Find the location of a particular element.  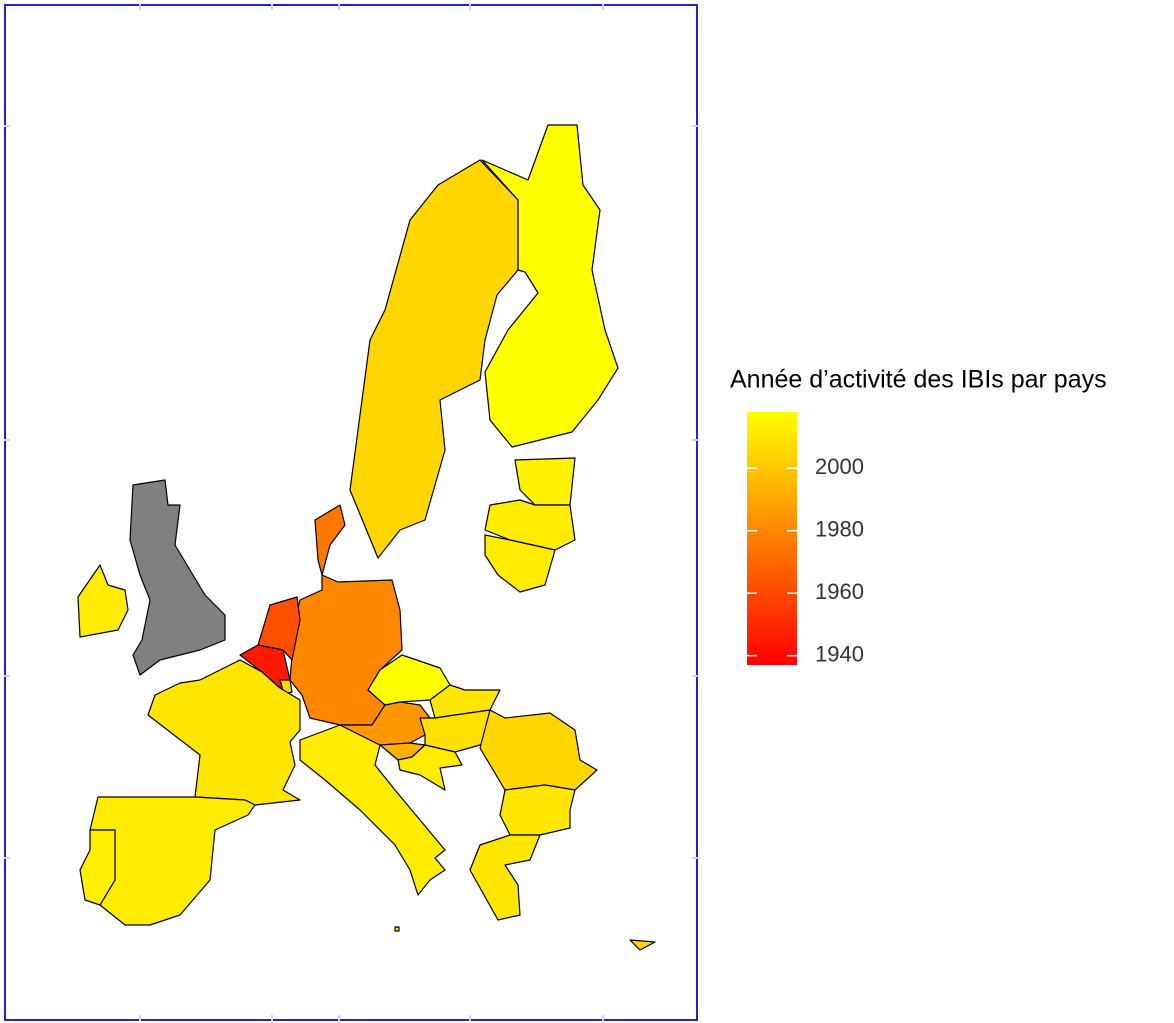

legend-title: Année d’activité des IBIs par pays is located at coordinates (918, 380).